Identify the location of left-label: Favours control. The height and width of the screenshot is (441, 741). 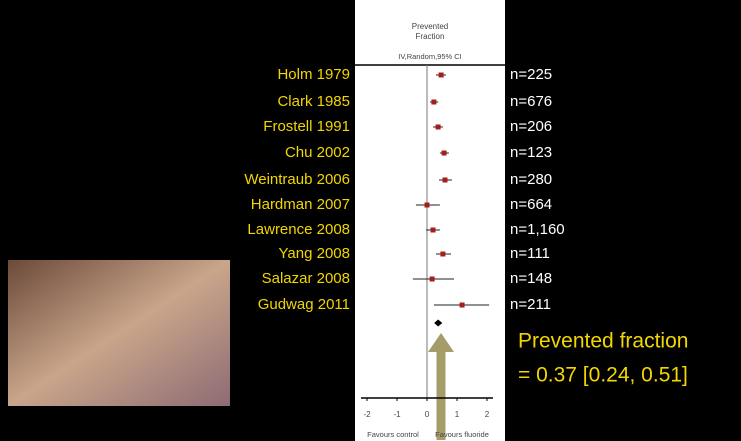
(393, 434).